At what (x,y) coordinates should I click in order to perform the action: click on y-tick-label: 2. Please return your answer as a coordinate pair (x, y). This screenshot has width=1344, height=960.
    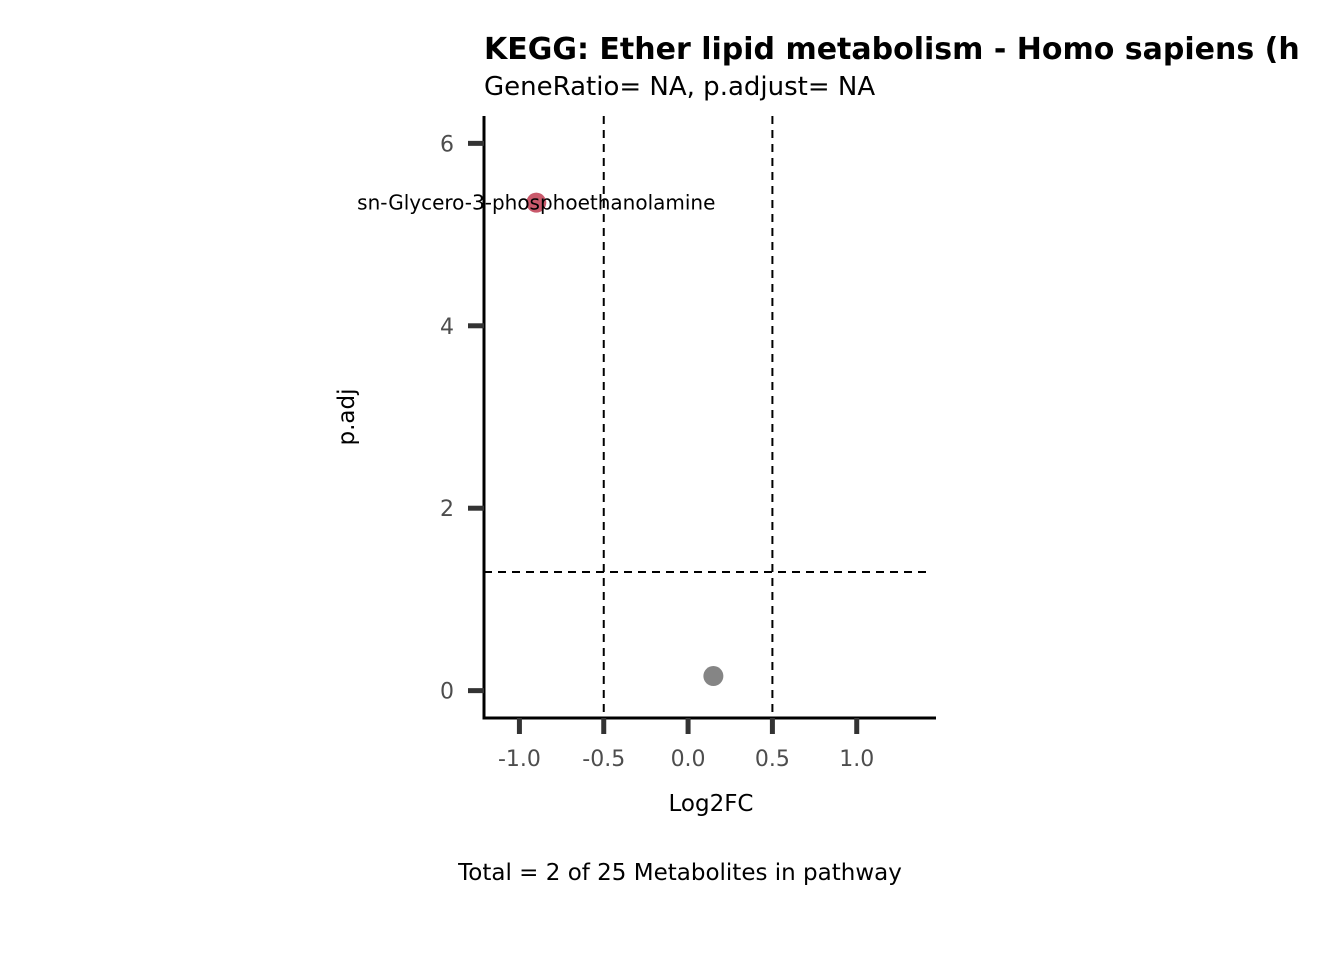
    Looking at the image, I should click on (447, 509).